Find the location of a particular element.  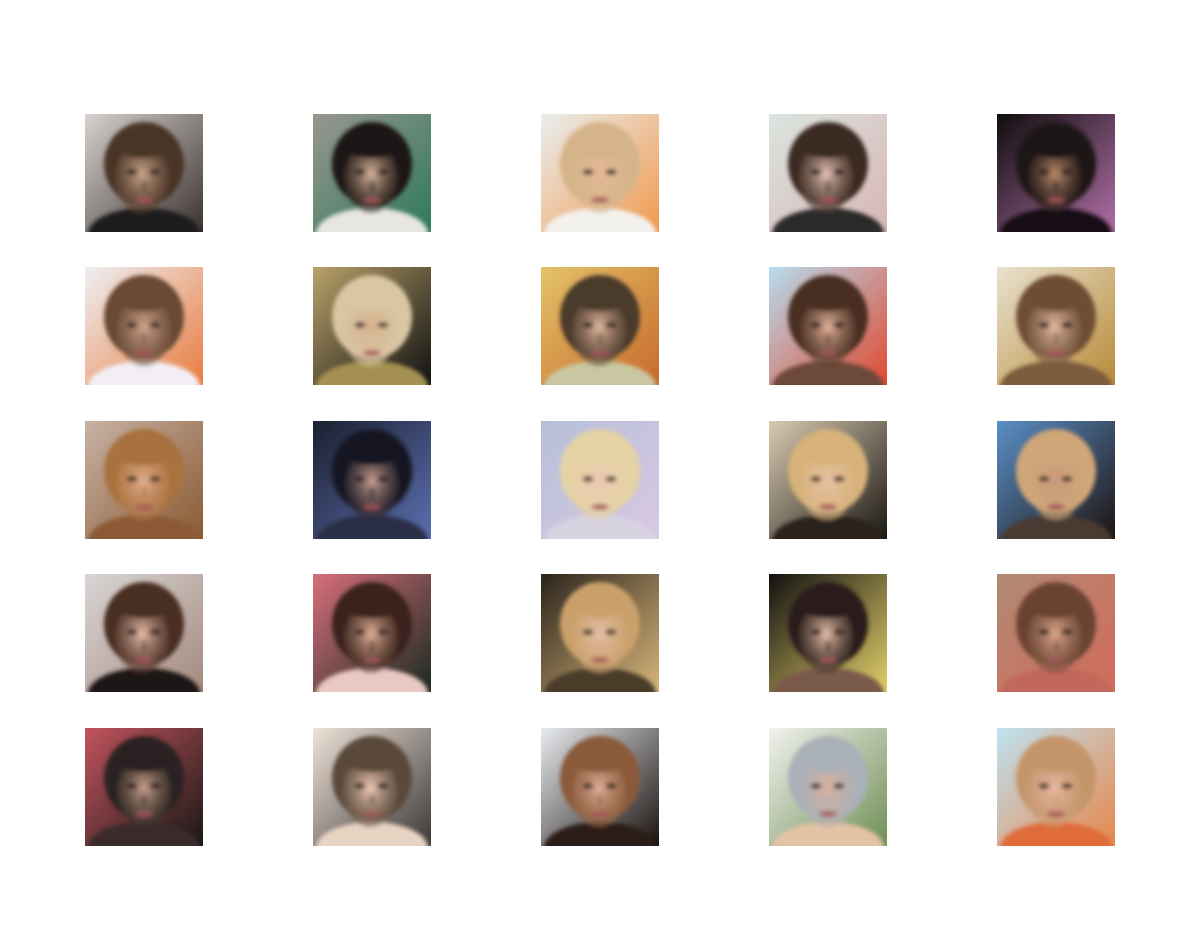

face-sample-r1-c4 is located at coordinates (828, 173).